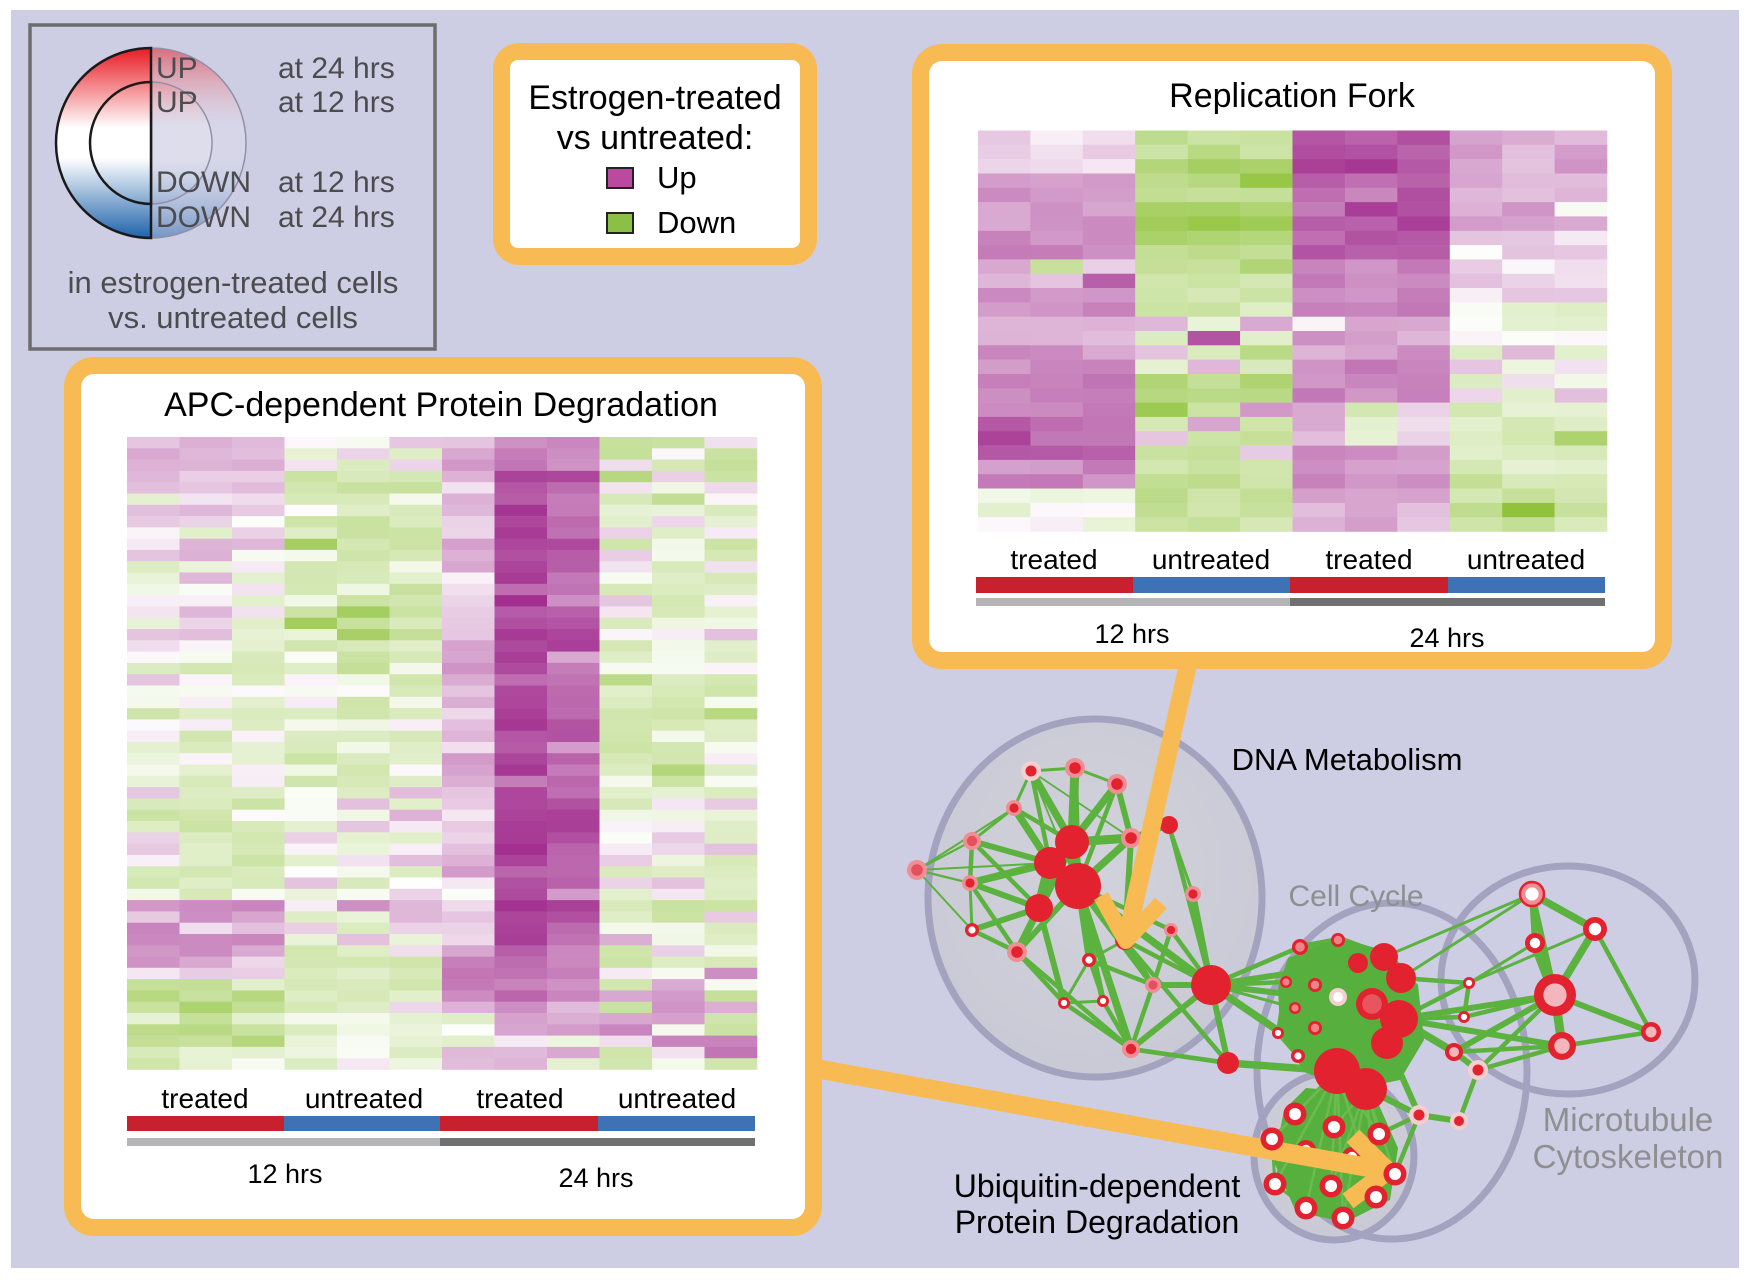 This screenshot has width=1750, height=1284. What do you see at coordinates (233, 317) in the screenshot?
I see `svg-text: vs. untreated cells` at bounding box center [233, 317].